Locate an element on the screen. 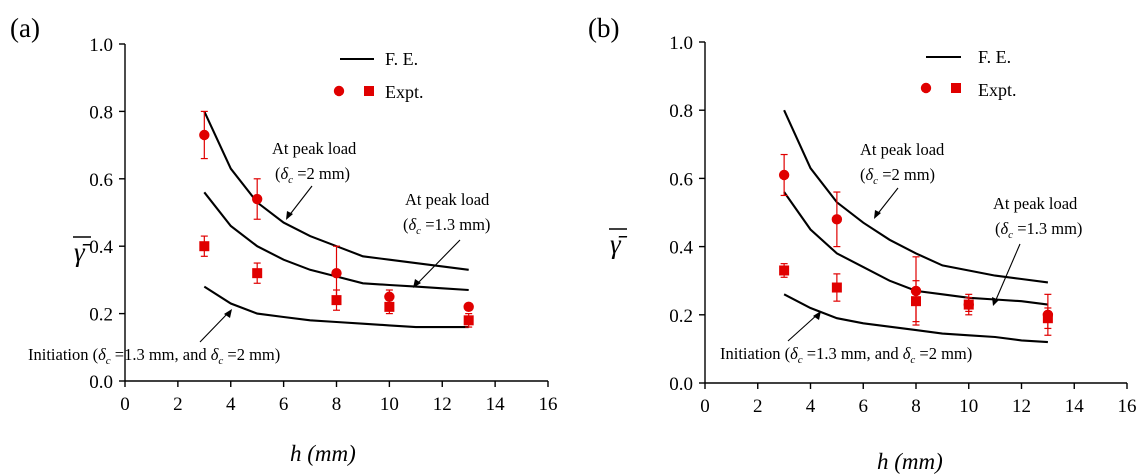 The image size is (1144, 474). x-tick-label-b: 10 is located at coordinates (968, 406).